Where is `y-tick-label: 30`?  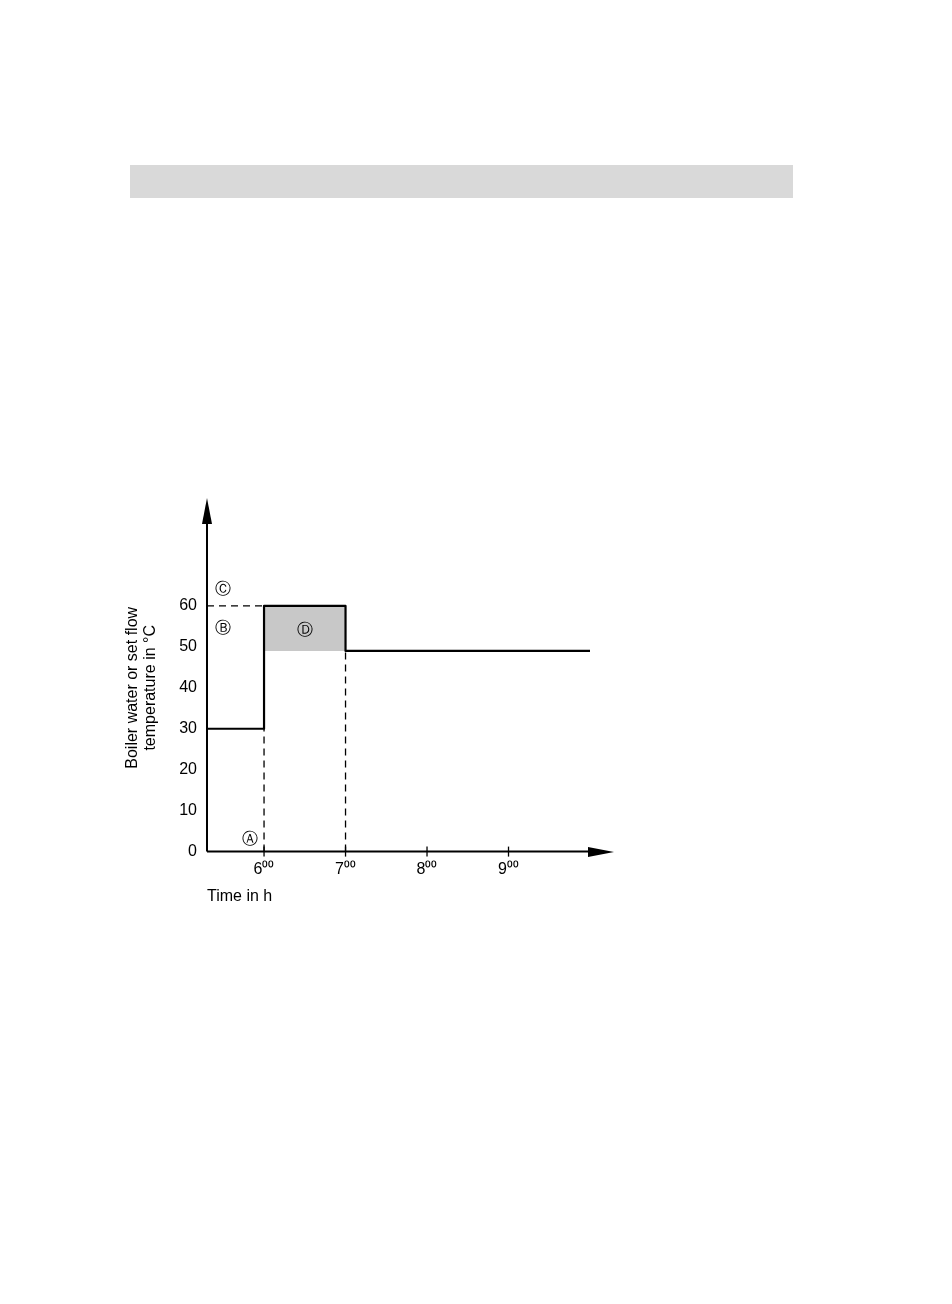
y-tick-label: 30 is located at coordinates (188, 728).